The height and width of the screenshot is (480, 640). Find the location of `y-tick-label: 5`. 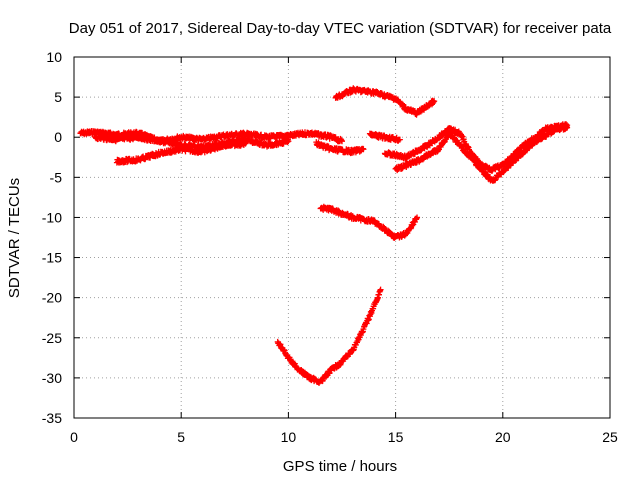

y-tick-label: 5 is located at coordinates (58, 97).